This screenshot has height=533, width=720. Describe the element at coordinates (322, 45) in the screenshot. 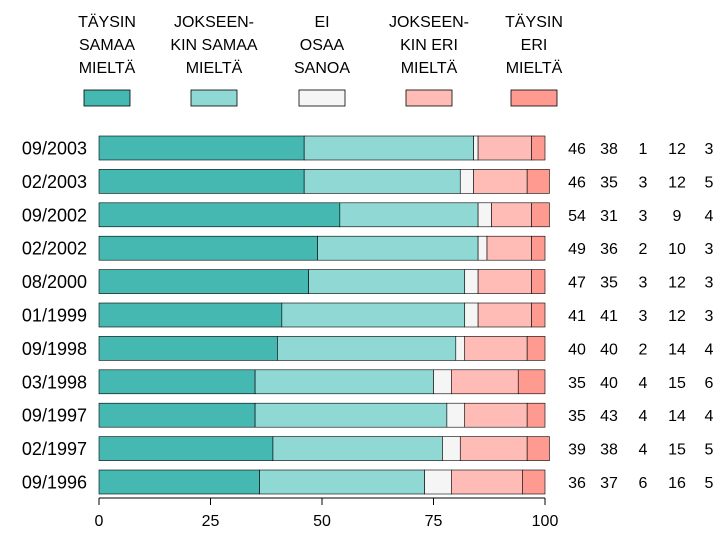

I see `legend-label: OSAA` at that location.